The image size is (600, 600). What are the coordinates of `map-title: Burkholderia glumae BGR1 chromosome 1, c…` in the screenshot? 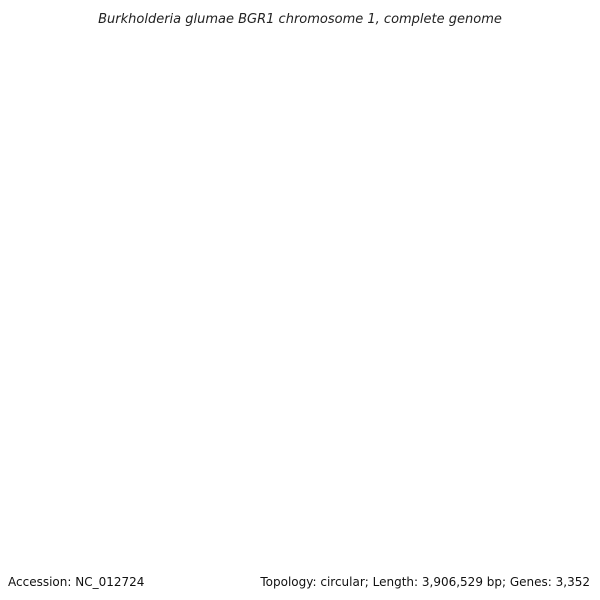 It's located at (300, 19).